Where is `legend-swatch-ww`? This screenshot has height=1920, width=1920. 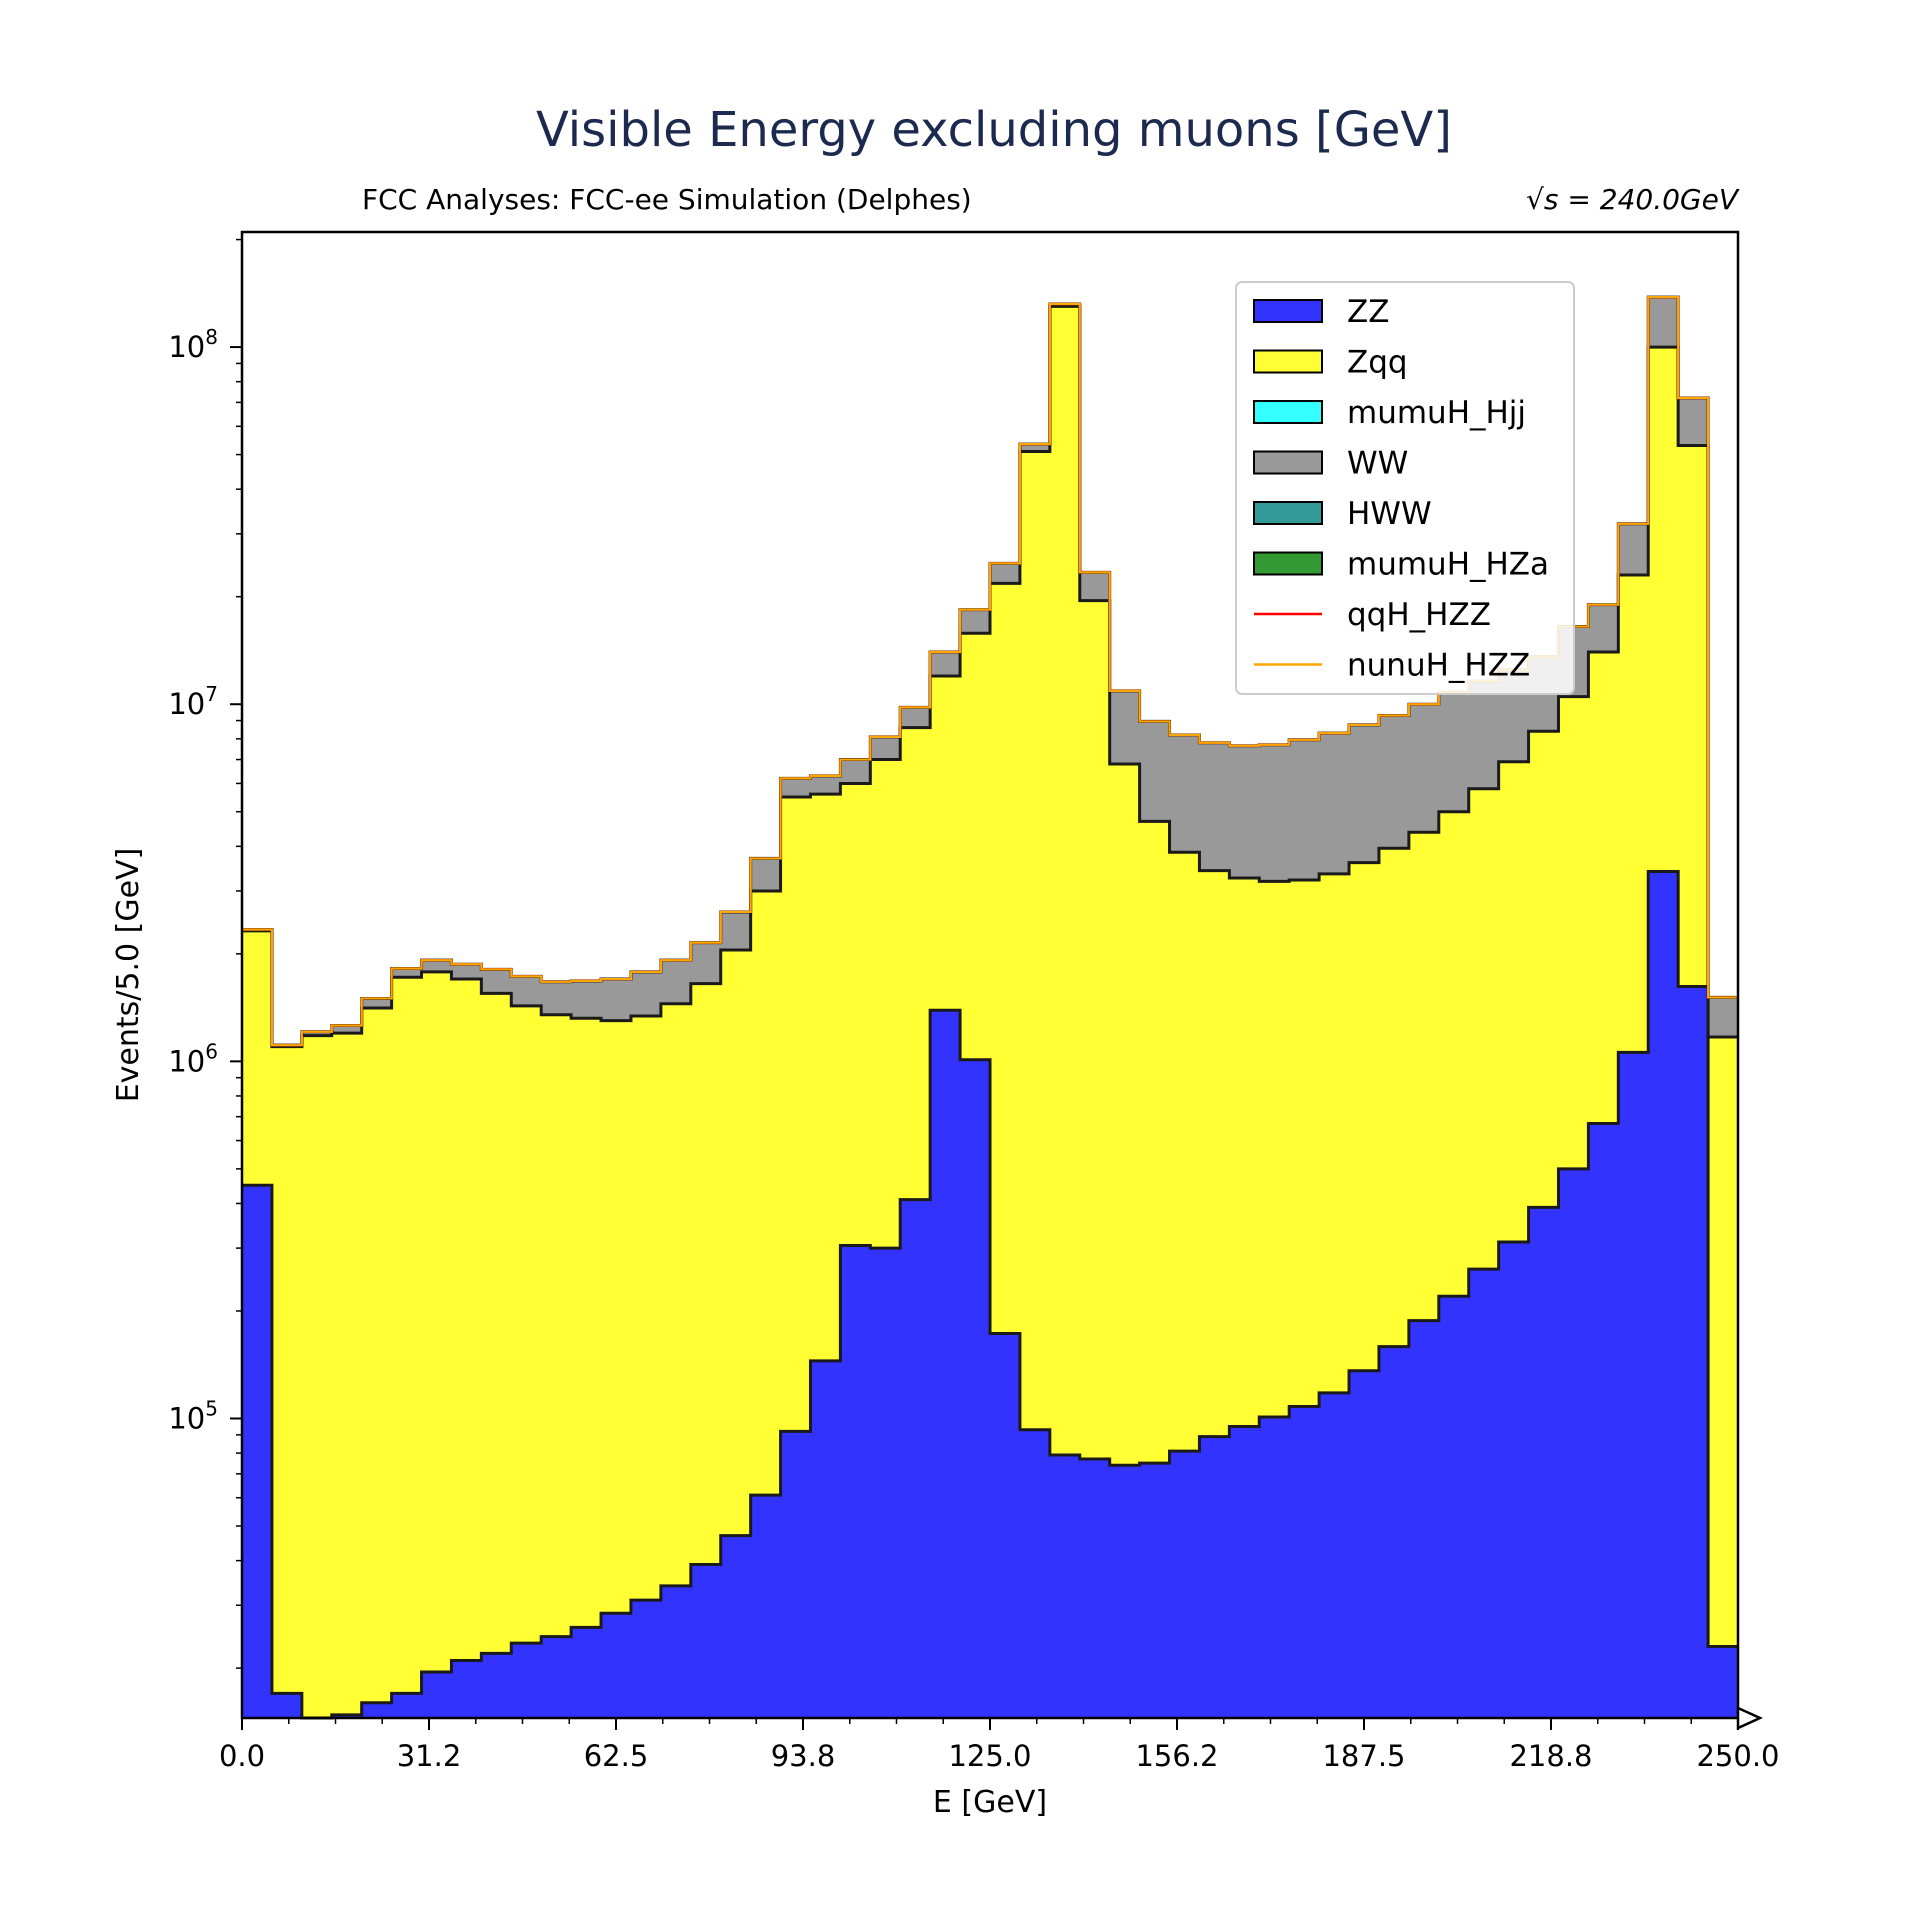
legend-swatch-ww is located at coordinates (1288, 462).